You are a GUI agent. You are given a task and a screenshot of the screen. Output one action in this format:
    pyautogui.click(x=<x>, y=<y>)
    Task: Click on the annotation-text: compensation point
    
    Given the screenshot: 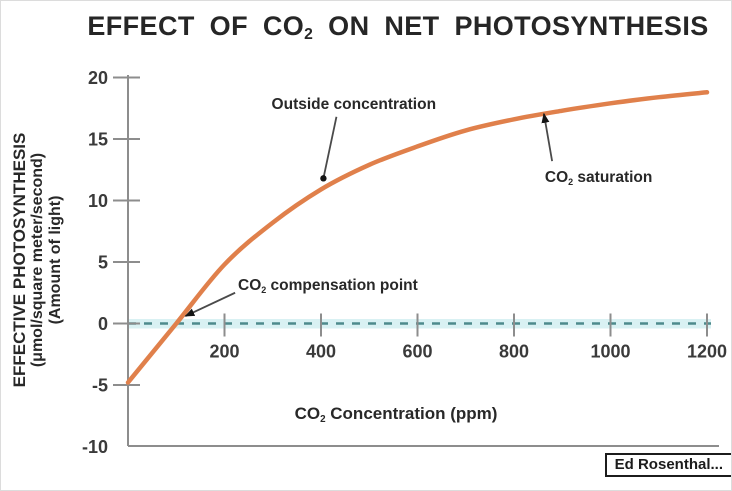 What is the action you would take?
    pyautogui.click(x=342, y=285)
    